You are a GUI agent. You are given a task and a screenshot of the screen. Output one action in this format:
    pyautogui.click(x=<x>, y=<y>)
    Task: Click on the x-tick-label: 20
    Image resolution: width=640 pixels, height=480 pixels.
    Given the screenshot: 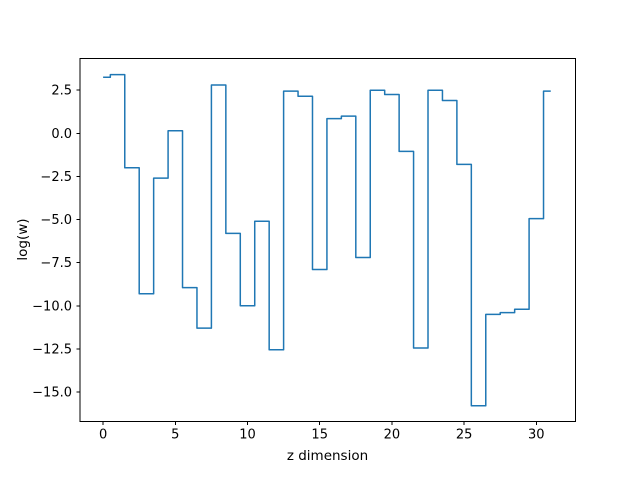 What is the action you would take?
    pyautogui.click(x=392, y=434)
    